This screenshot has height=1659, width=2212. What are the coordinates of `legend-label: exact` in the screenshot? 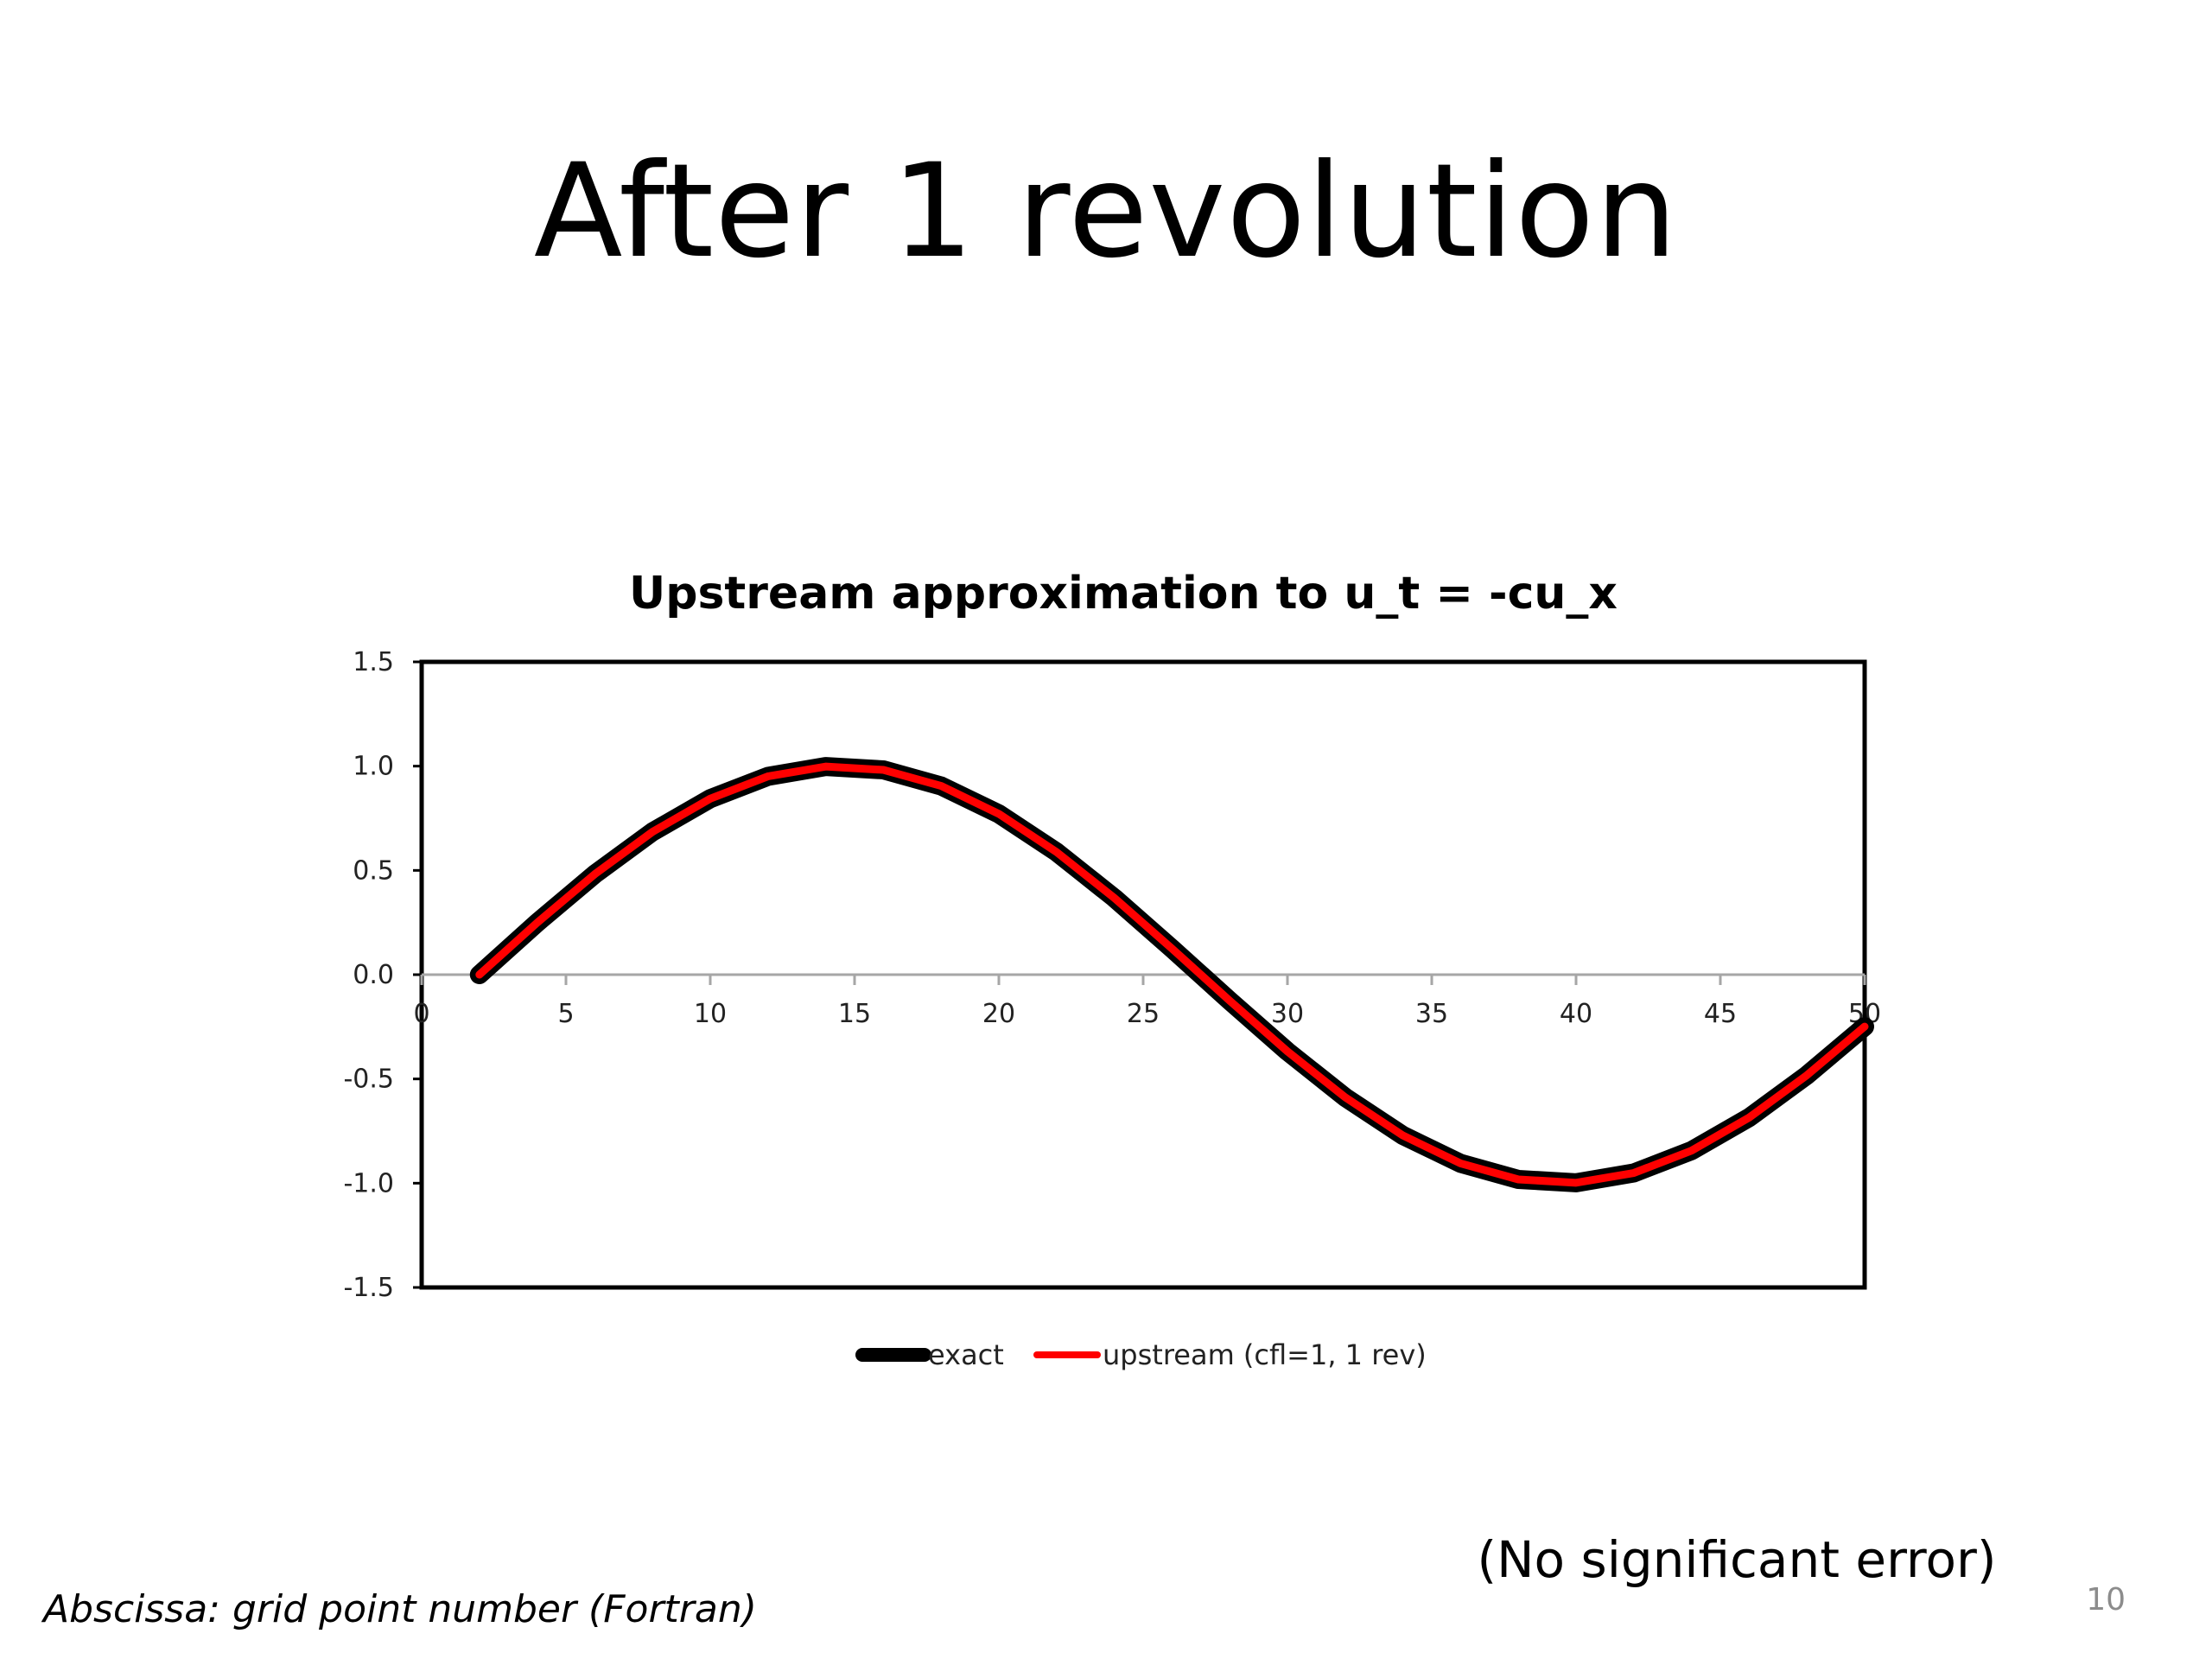 It's located at (966, 1354).